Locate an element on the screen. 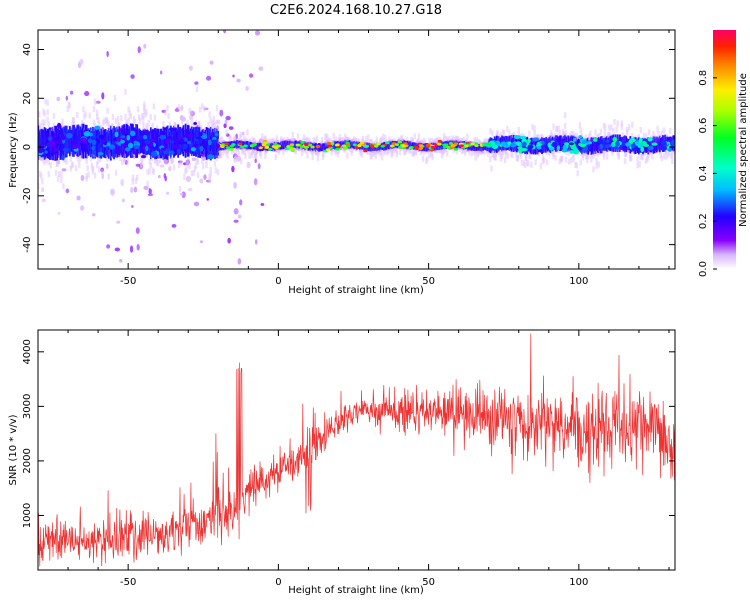  colorbar-ticks: 0.0 0.2 0.4 0.6 0.8 is located at coordinates (707, 173).